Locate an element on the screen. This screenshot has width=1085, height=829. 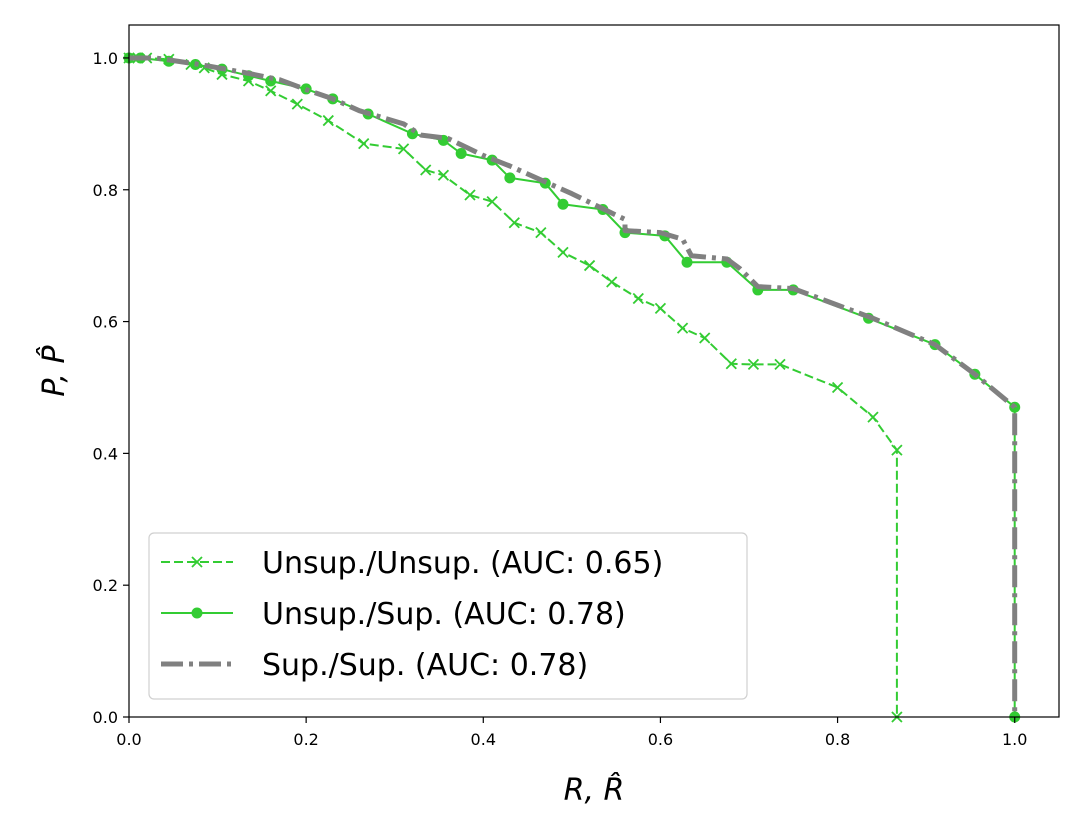
x-tick-label: 1.0 is located at coordinates (1014, 739).